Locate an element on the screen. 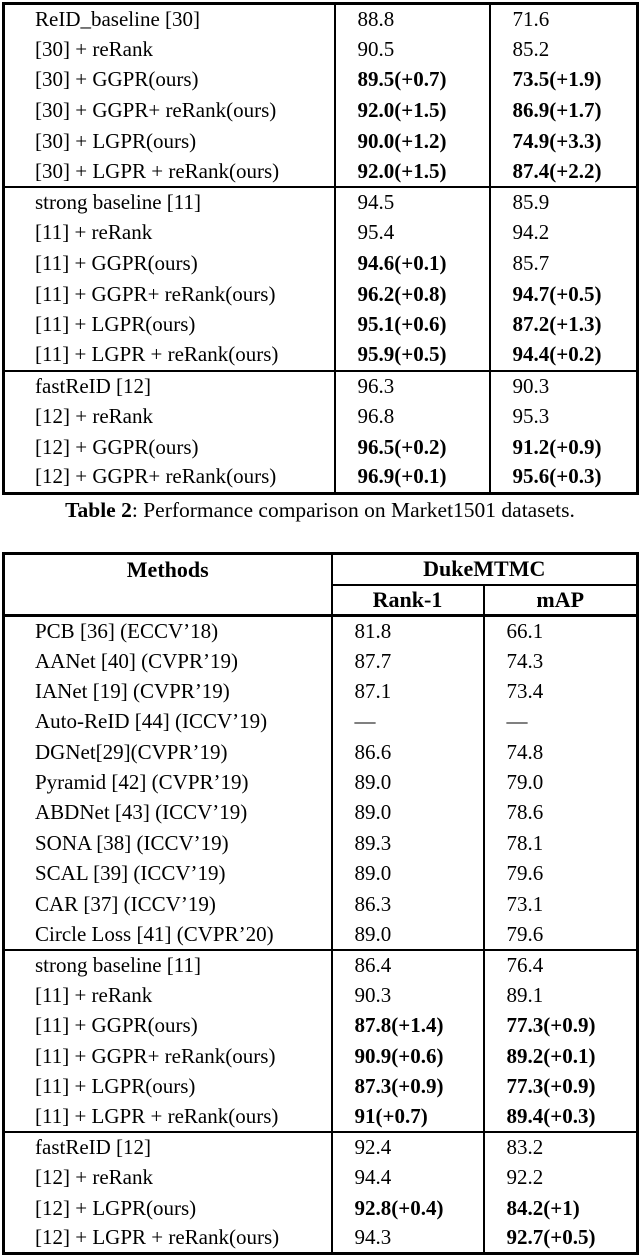 The height and width of the screenshot is (1260, 640). header-row-1: Methods DukeMTMC is located at coordinates (320, 585).